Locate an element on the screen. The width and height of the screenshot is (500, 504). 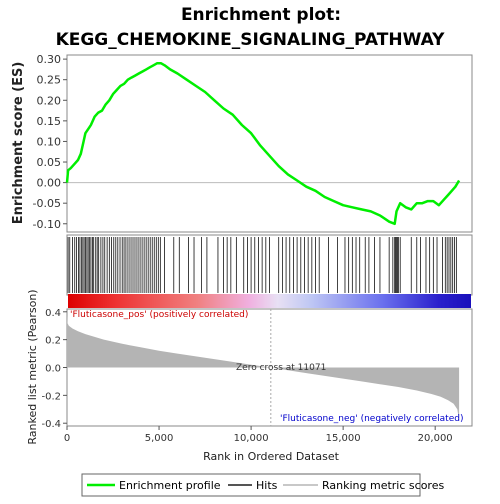
metric-y-tick-label: 0.0 is located at coordinates (53, 369).